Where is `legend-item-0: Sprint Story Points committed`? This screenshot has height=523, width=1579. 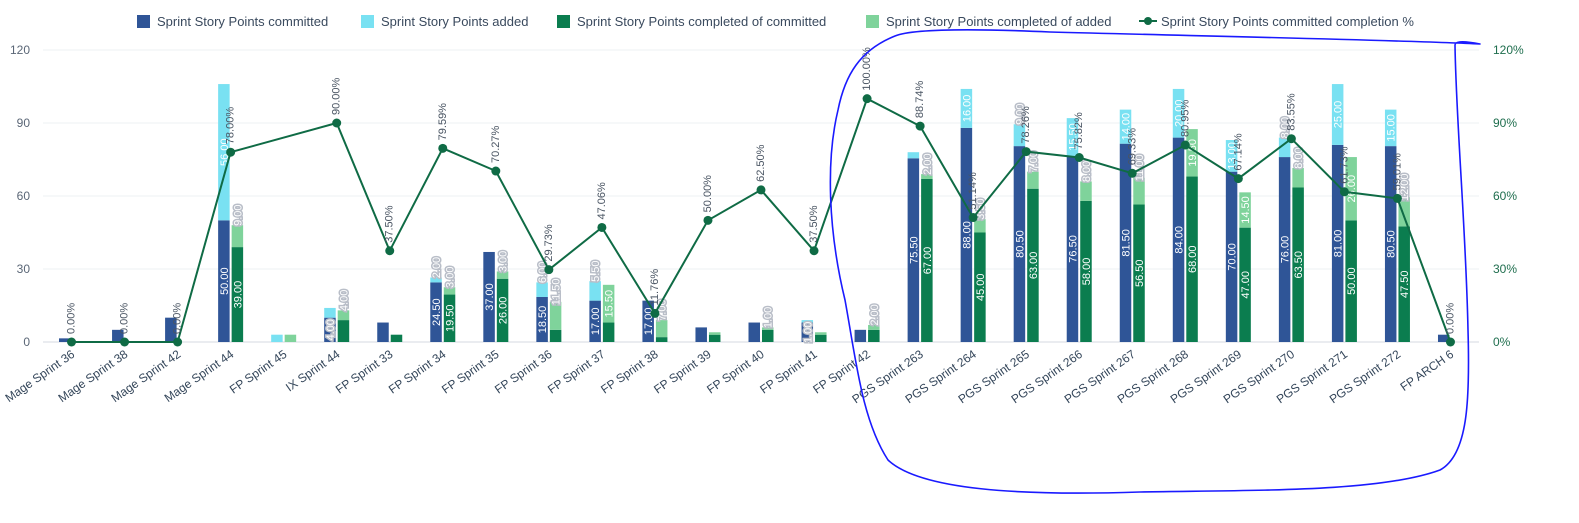
legend-item-0: Sprint Story Points committed is located at coordinates (232, 21).